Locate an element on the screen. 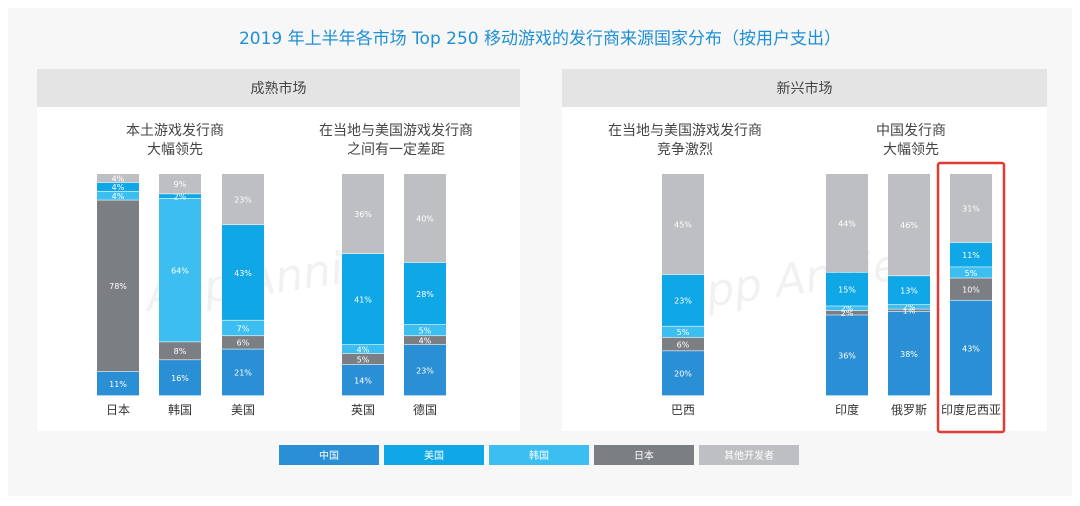 This screenshot has height=506, width=1080. bar-value-label: 23% is located at coordinates (243, 200).